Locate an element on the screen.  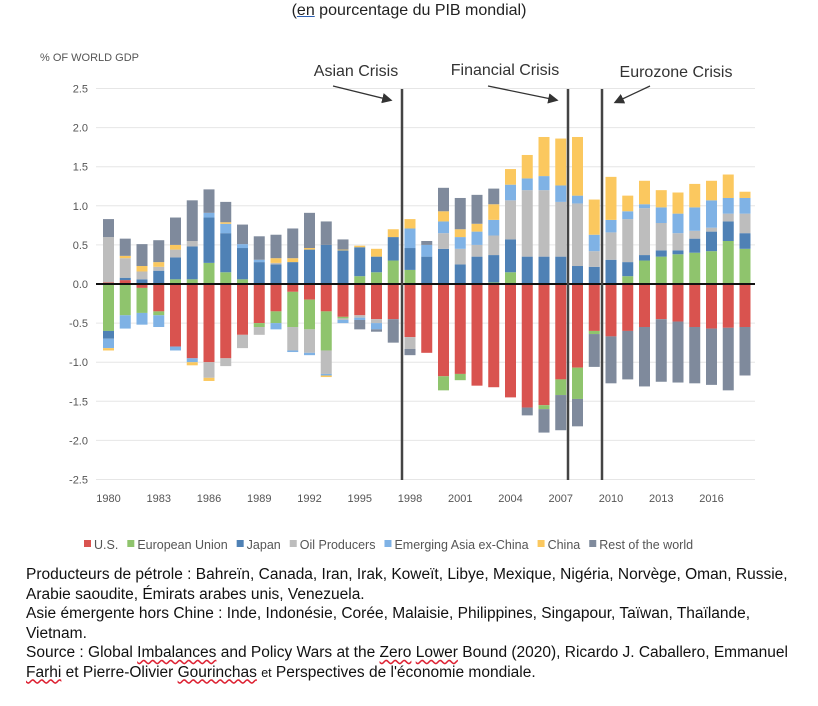
bar-stack-2010 is located at coordinates (611, 280).